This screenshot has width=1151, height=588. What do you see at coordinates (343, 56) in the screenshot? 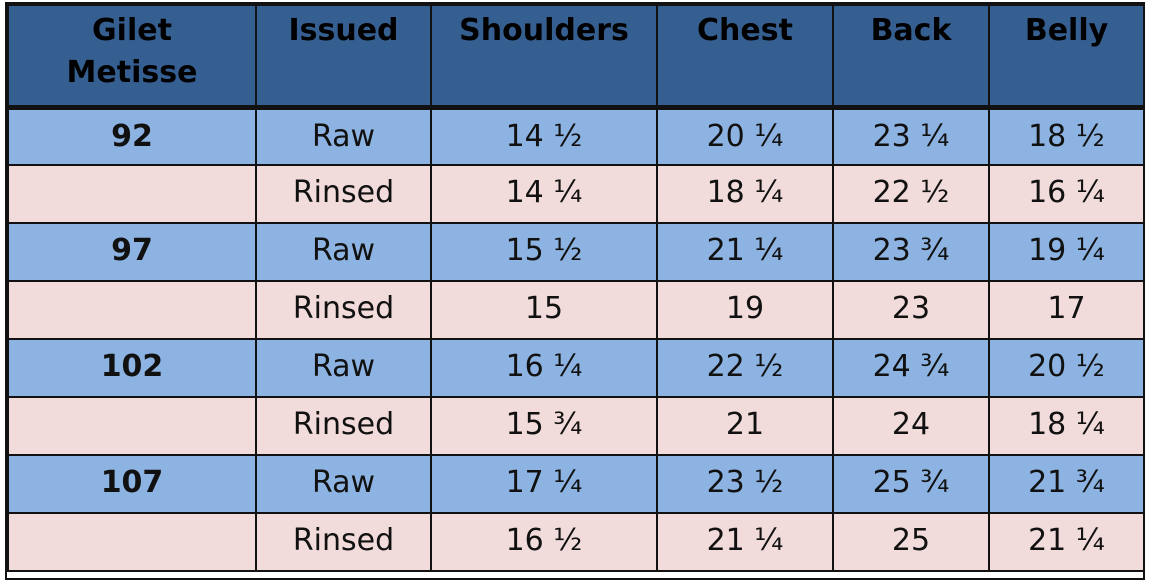
I see `column-header-issued: Issued` at bounding box center [343, 56].